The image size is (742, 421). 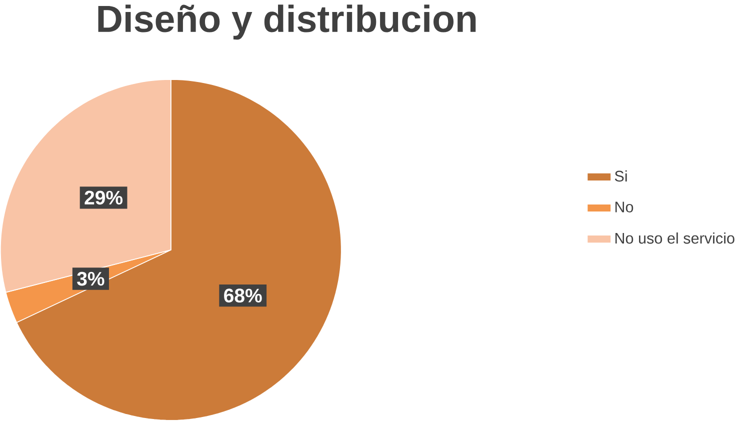 I want to click on legend-label: No uso el servicio, so click(x=674, y=238).